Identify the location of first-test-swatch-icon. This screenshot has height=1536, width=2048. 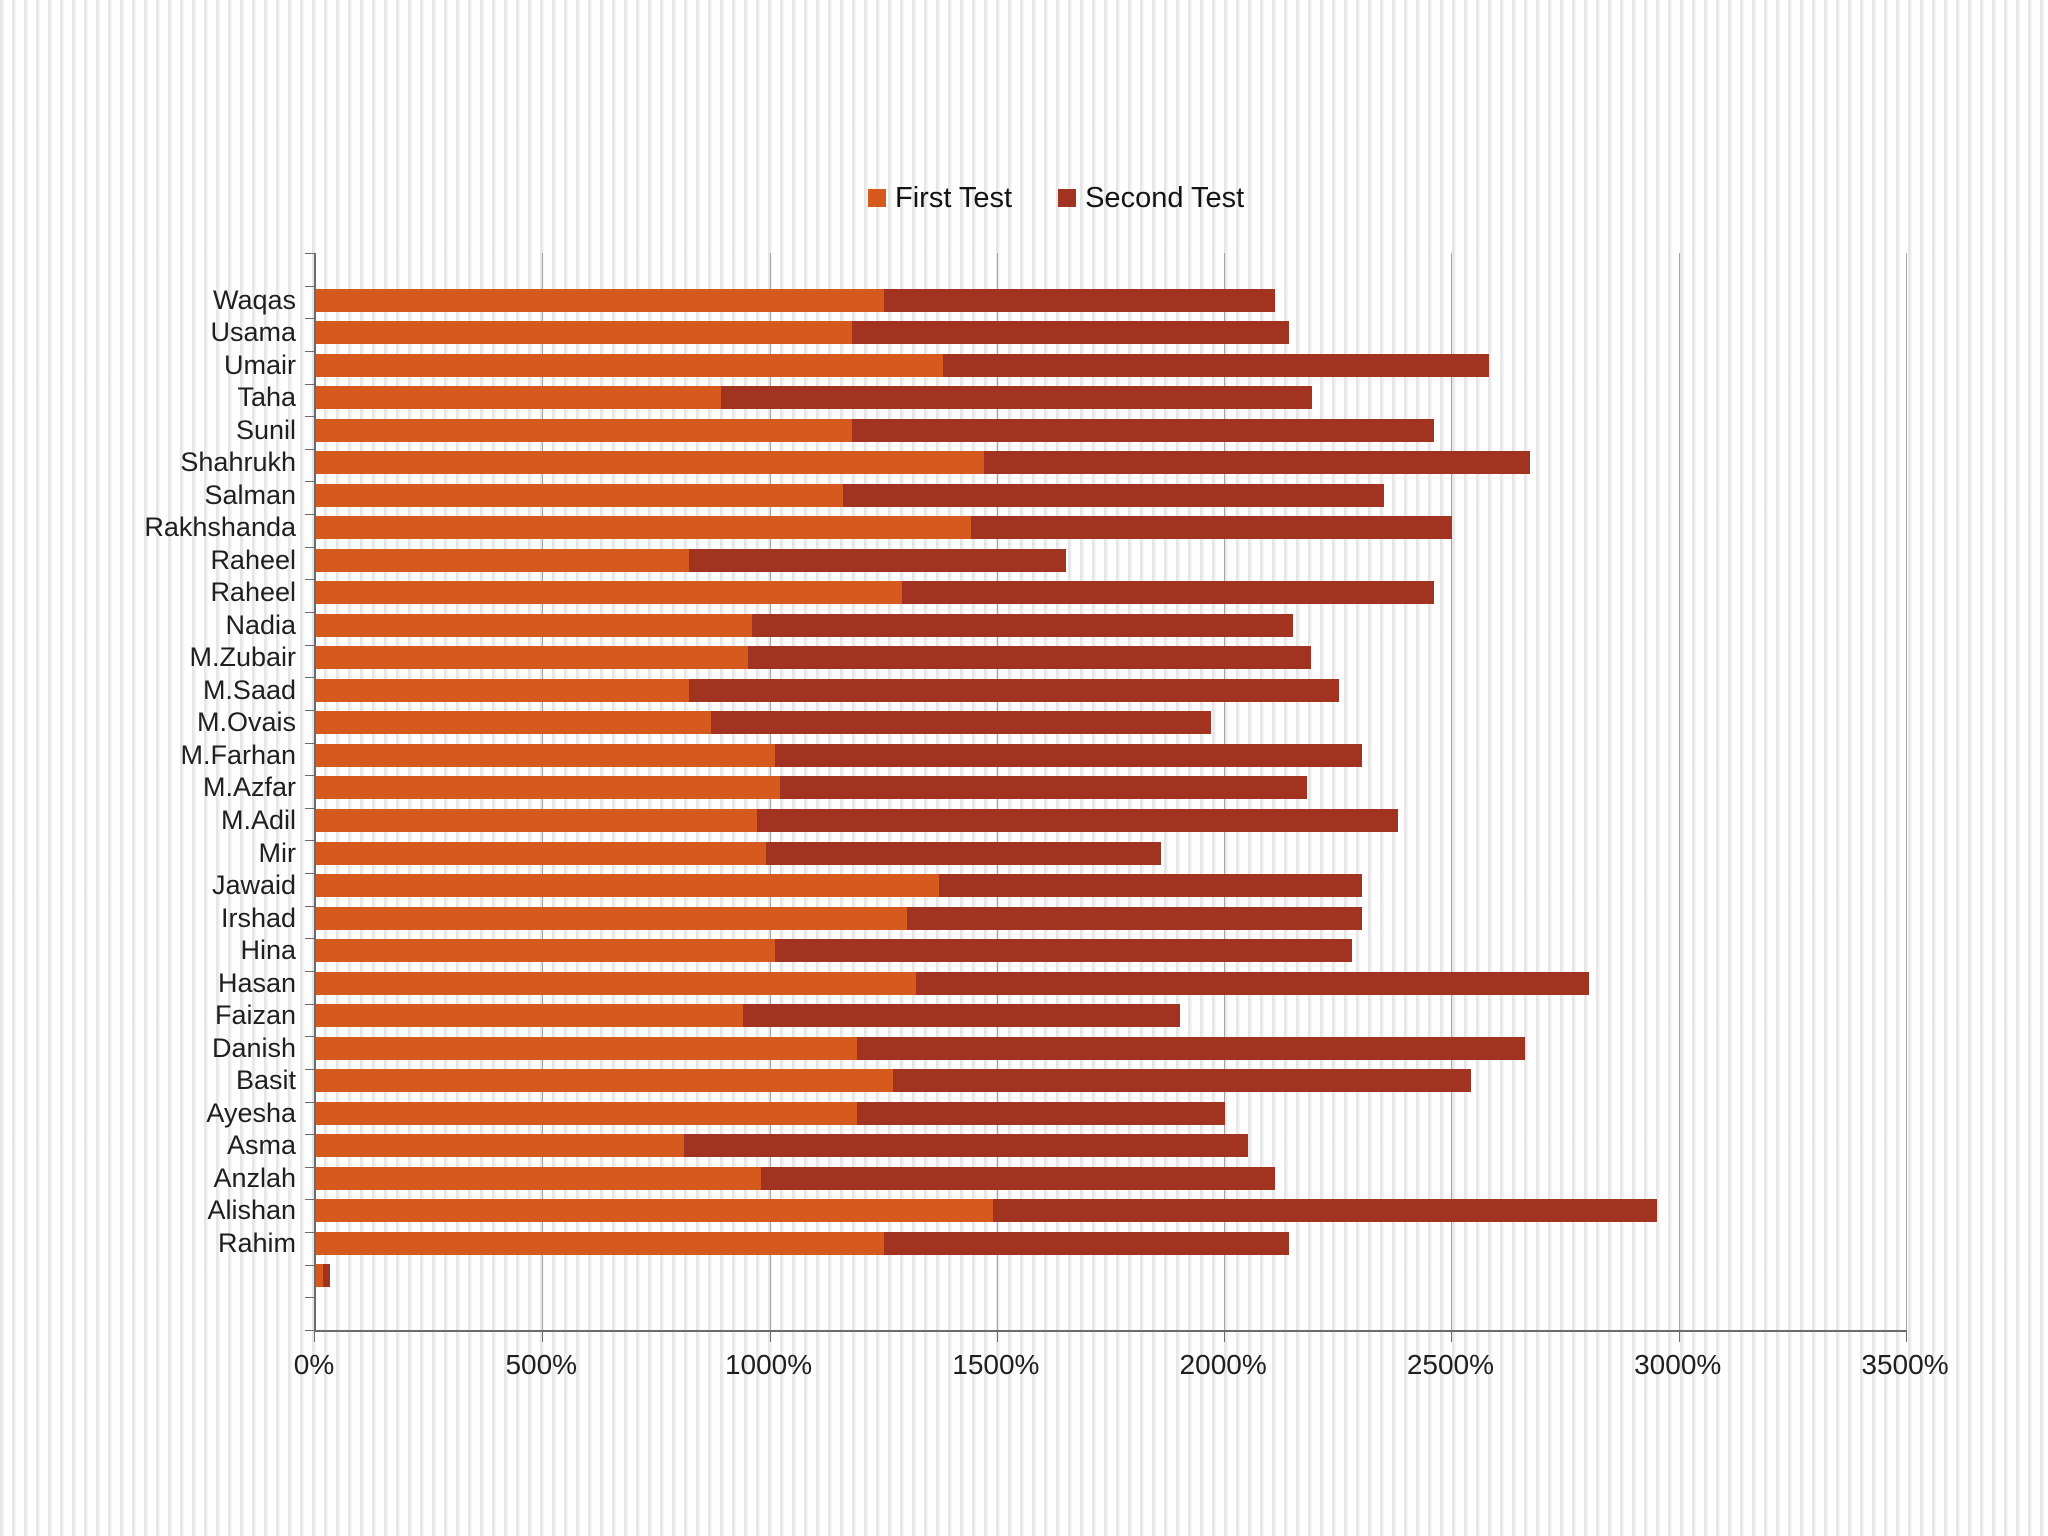
(877, 198).